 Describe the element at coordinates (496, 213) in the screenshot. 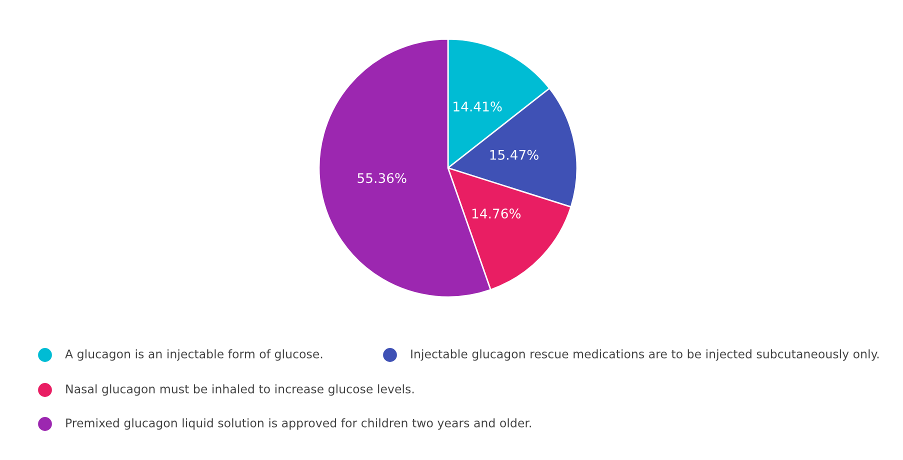

I see `data-label: 14.76%` at that location.